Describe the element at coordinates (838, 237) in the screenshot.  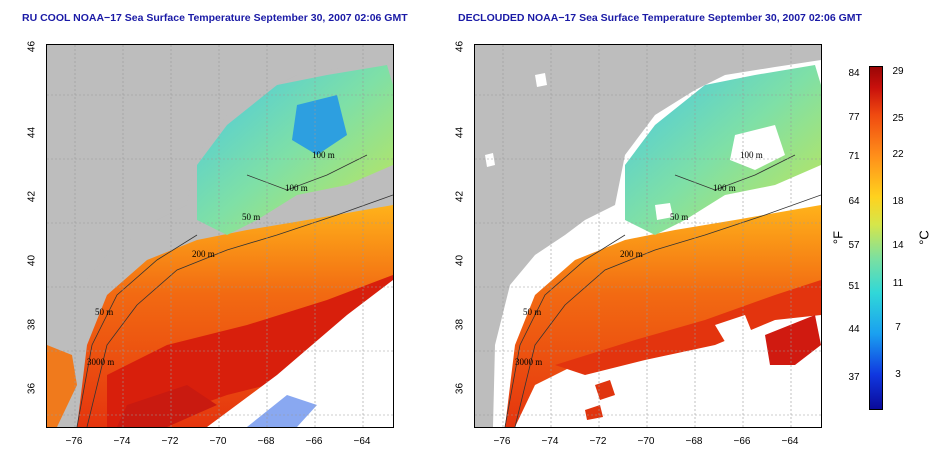
I see `fahrenheit-unit: °F` at that location.